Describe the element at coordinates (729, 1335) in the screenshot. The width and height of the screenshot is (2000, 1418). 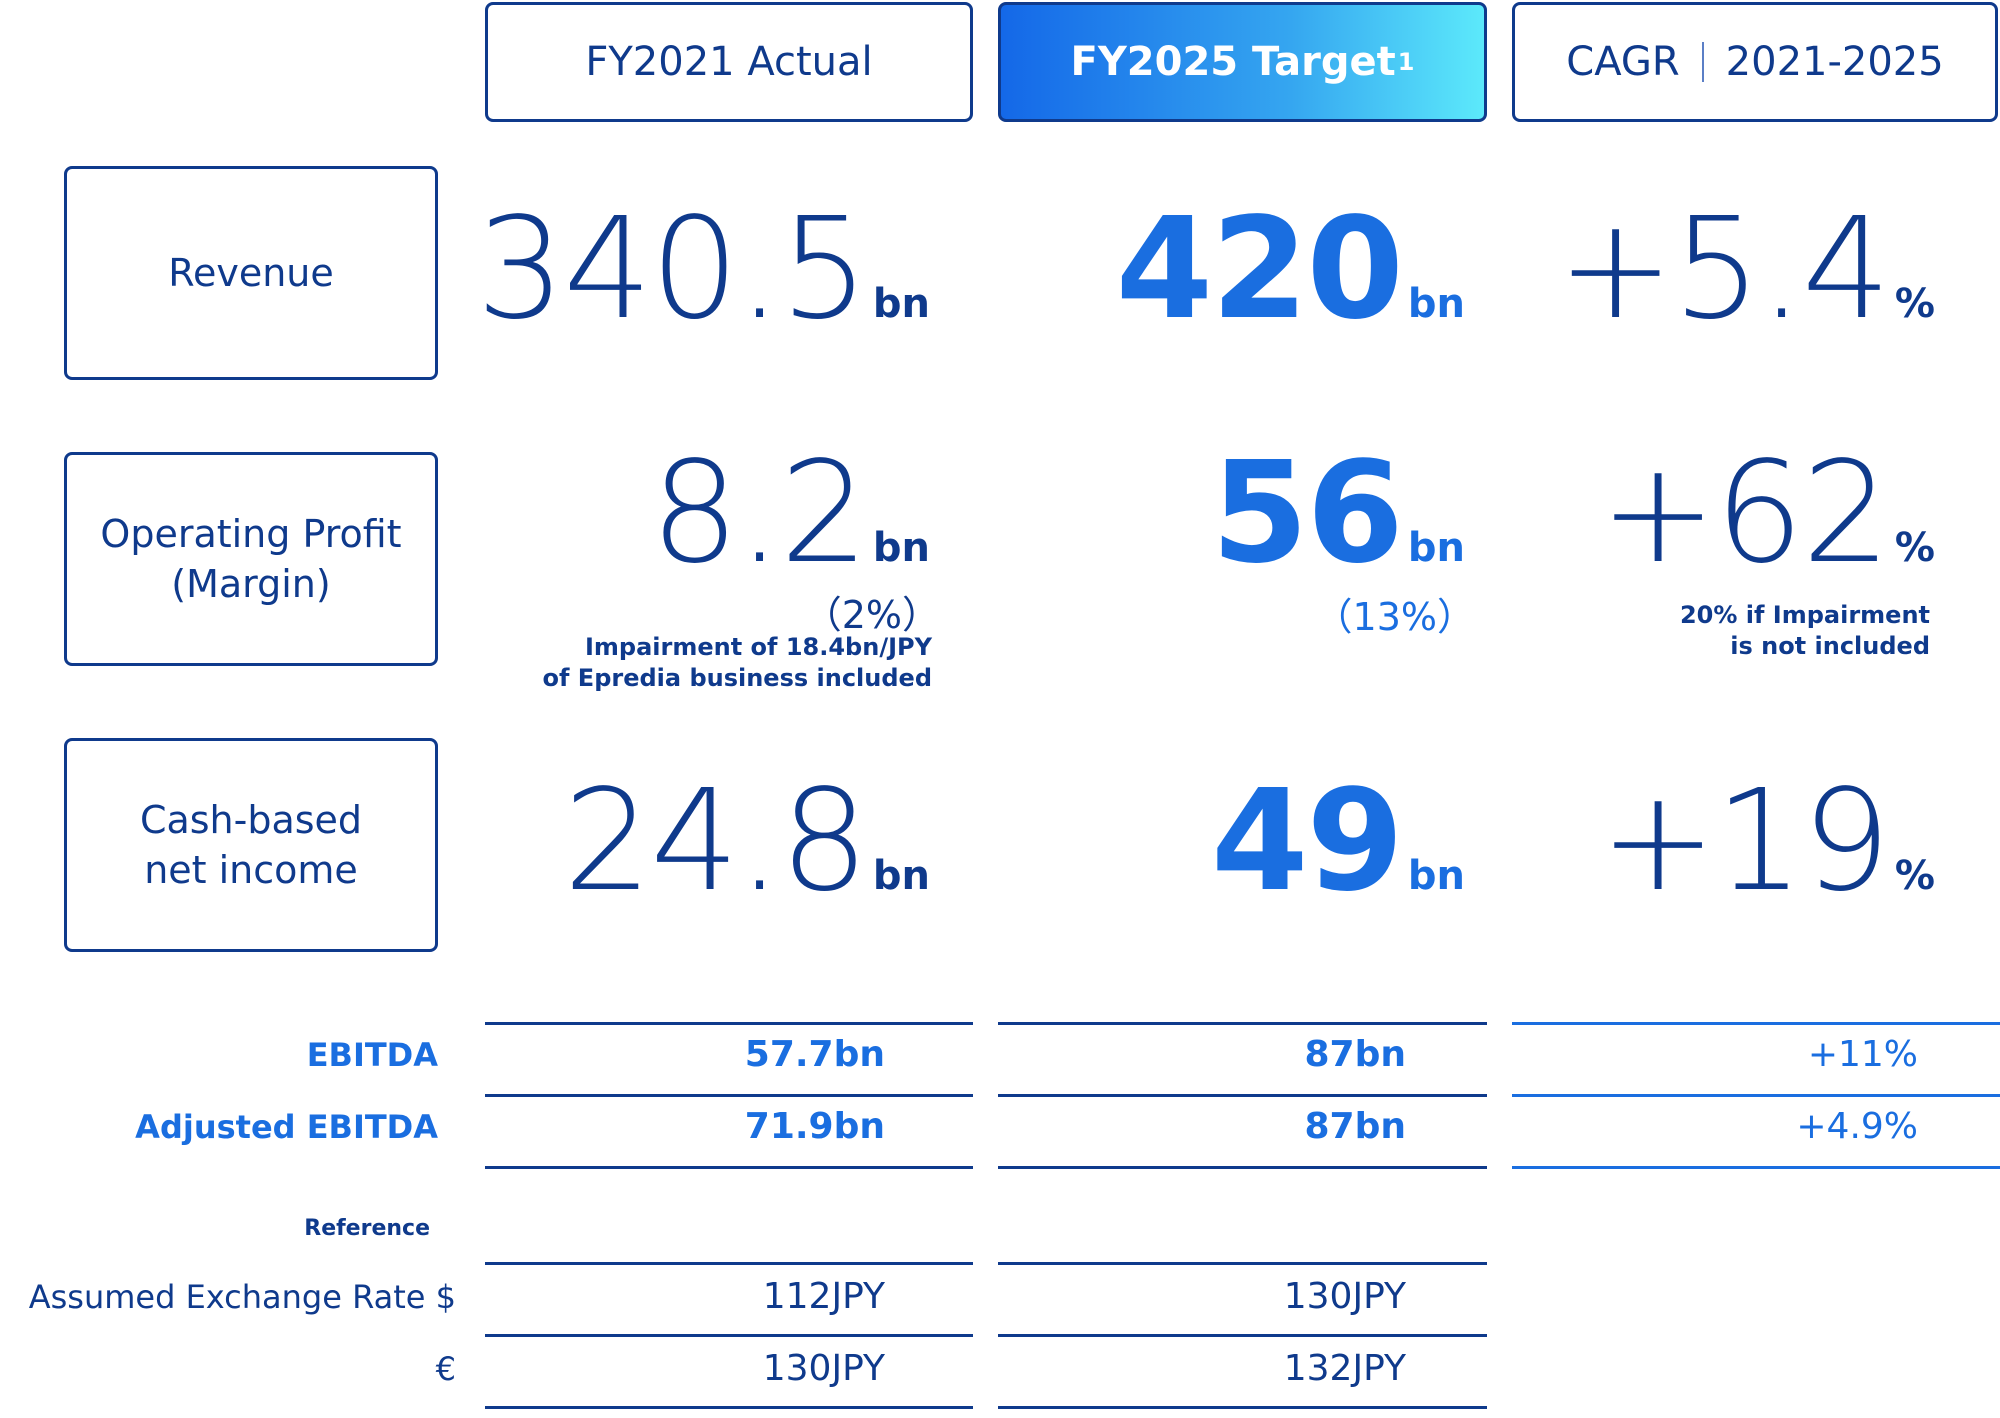
I see `ref-actual-mid-rule` at that location.